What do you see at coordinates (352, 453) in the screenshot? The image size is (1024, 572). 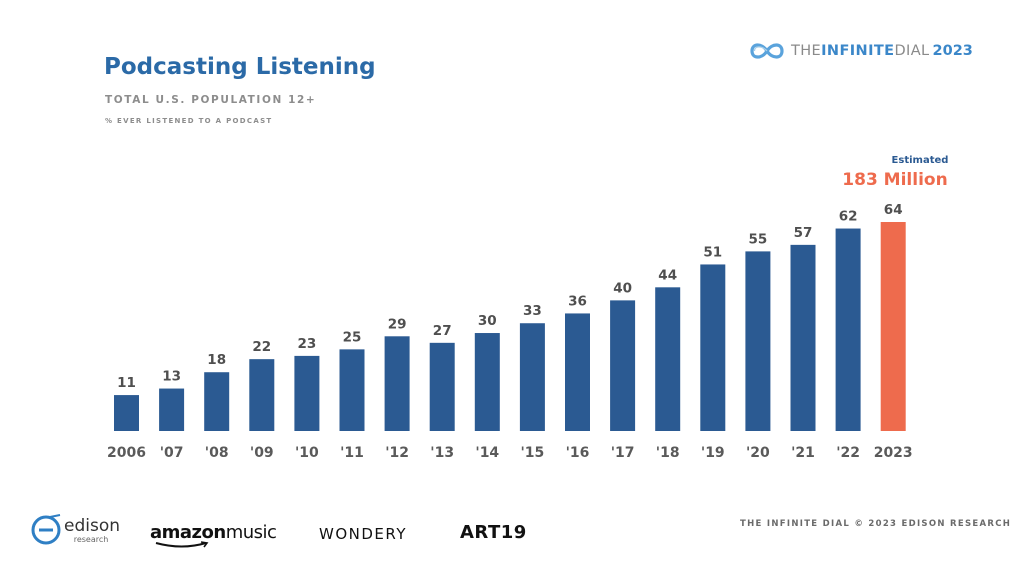 I see `tick-label-5: '11` at bounding box center [352, 453].